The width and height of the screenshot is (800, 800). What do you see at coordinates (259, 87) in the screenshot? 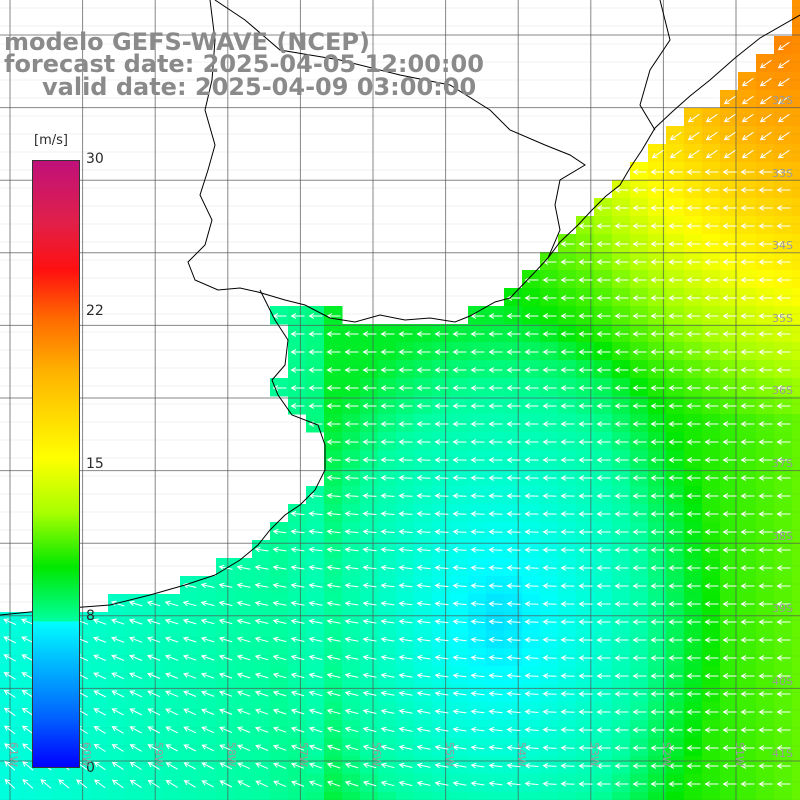
I see `title-valid-date: valid date: 2025-04-09 03:00:00` at bounding box center [259, 87].